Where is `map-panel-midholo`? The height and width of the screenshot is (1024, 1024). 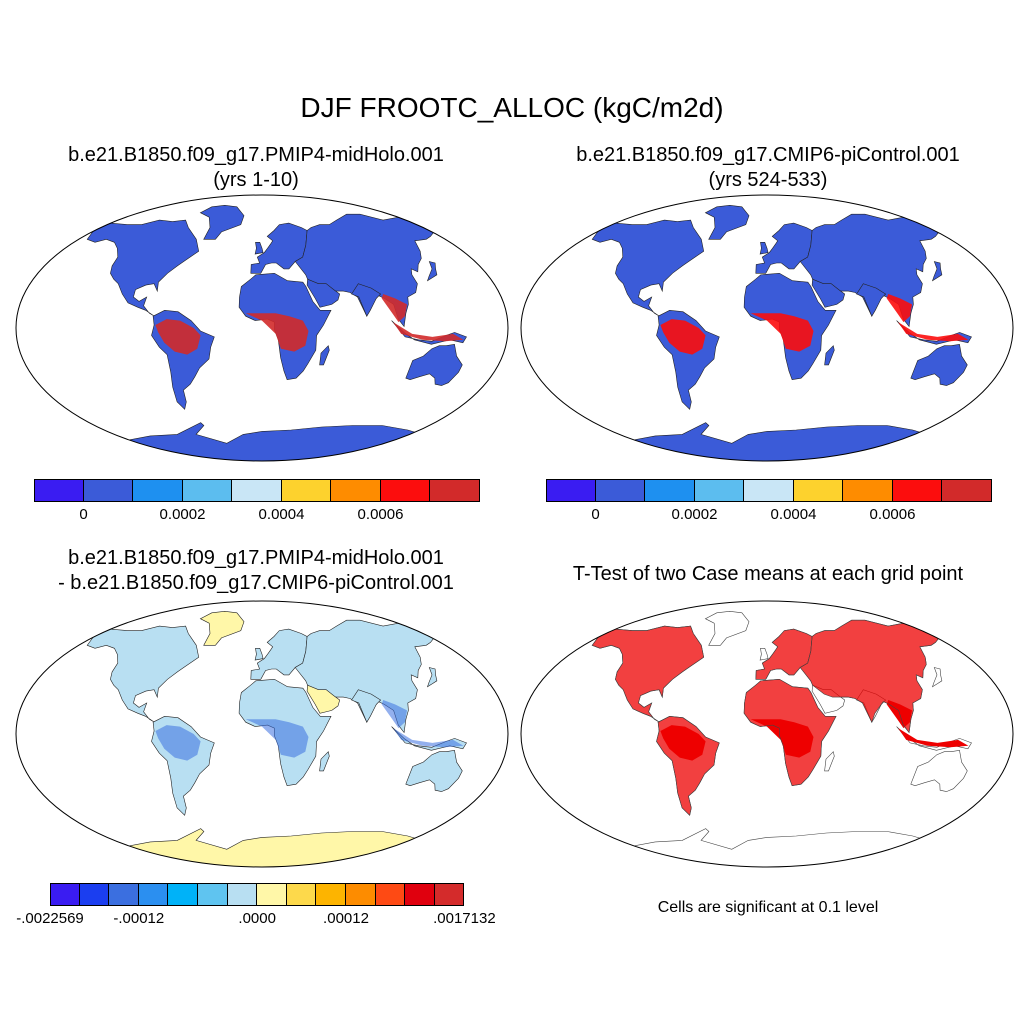
map-panel-midholo is located at coordinates (262, 328).